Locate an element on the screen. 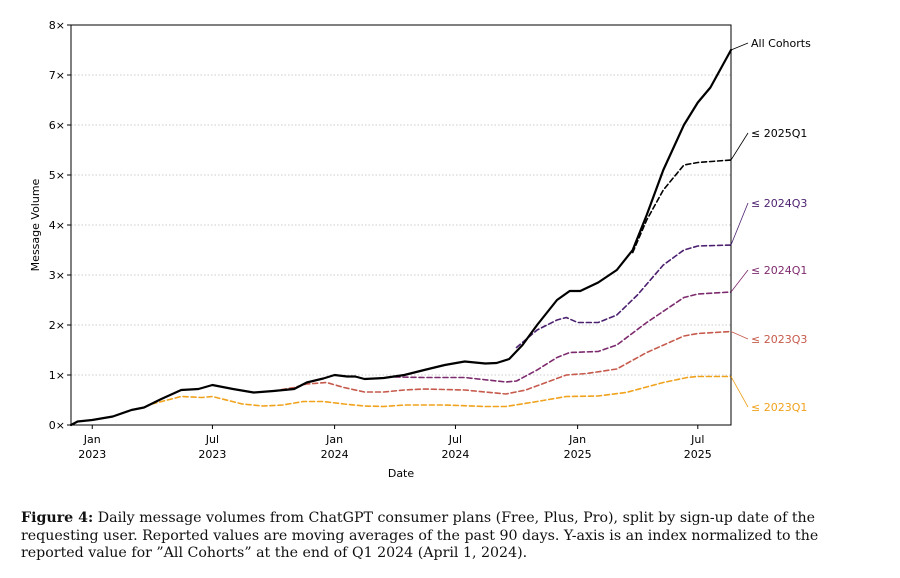 This screenshot has height=578, width=900. y-tick-label: 1× is located at coordinates (57, 375).